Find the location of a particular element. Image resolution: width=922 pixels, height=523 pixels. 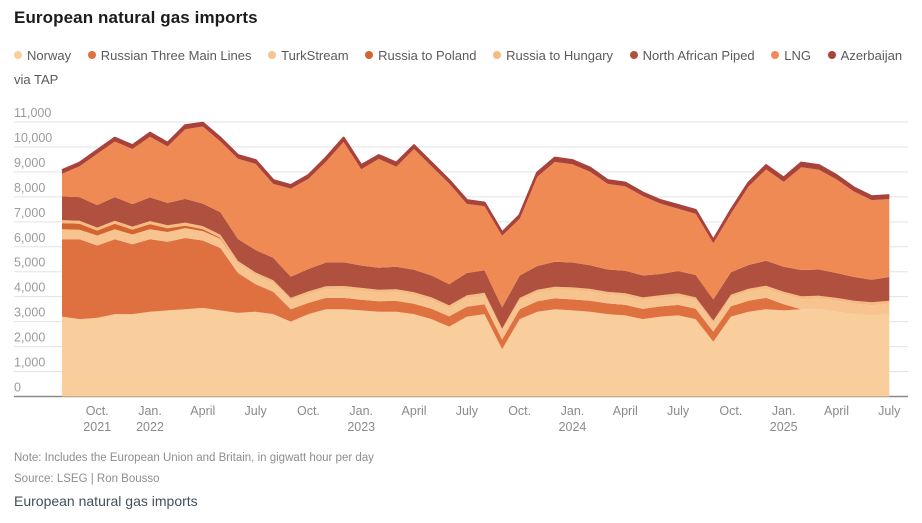

legend-item-russia-to-poland: Russia to Poland is located at coordinates (420, 55).